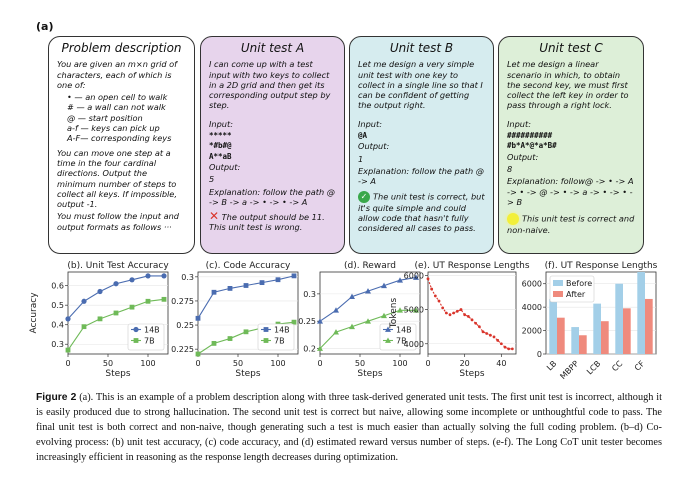 The image size is (696, 497). Describe the element at coordinates (370, 266) in the screenshot. I see `chart-title: (d). Reward` at that location.